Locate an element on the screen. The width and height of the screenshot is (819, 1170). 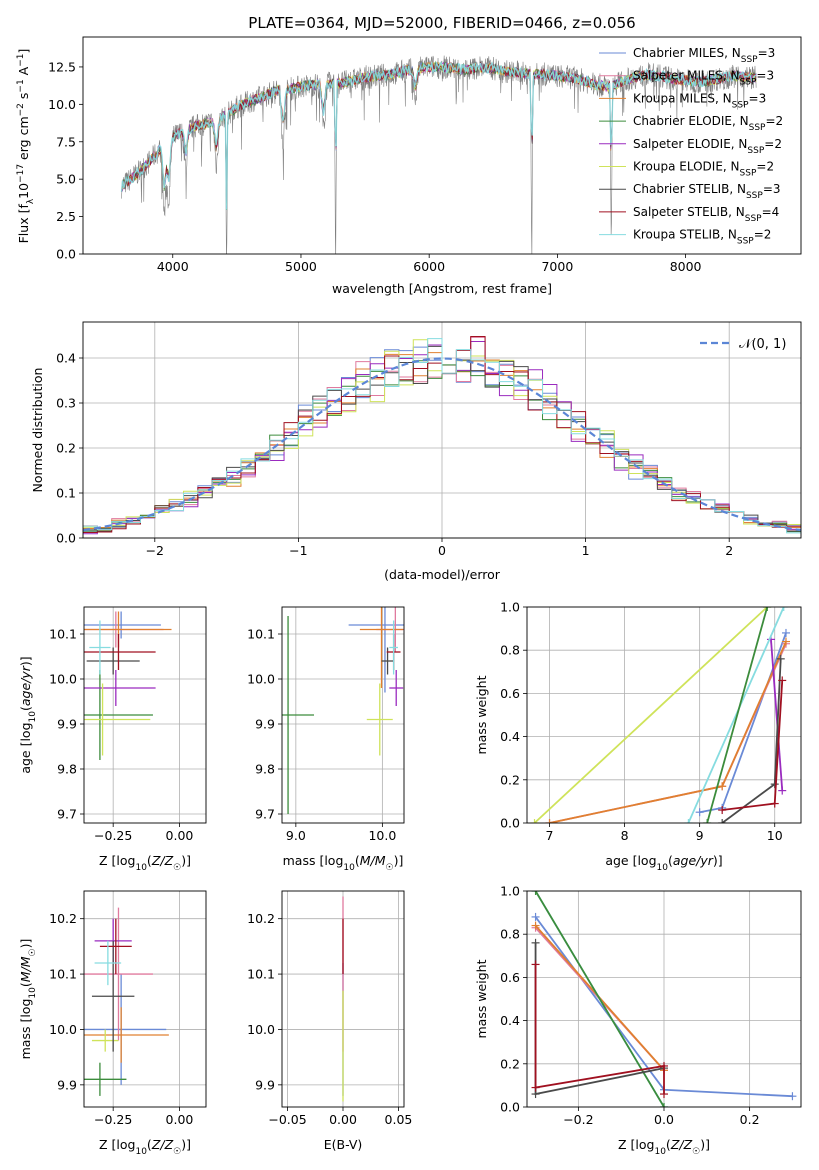
y-tick-label: 0.8 is located at coordinates (510, 934).